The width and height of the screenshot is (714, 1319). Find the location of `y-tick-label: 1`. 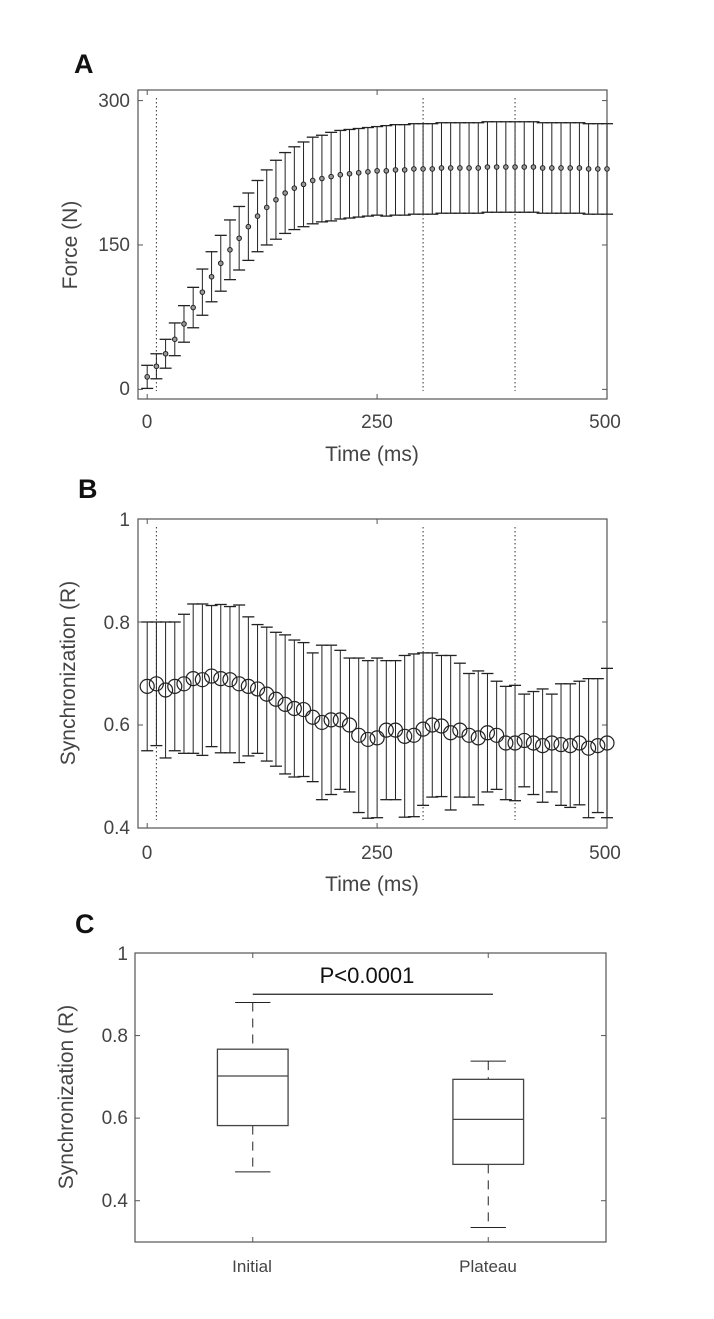

y-tick-label: 1 is located at coordinates (122, 954).